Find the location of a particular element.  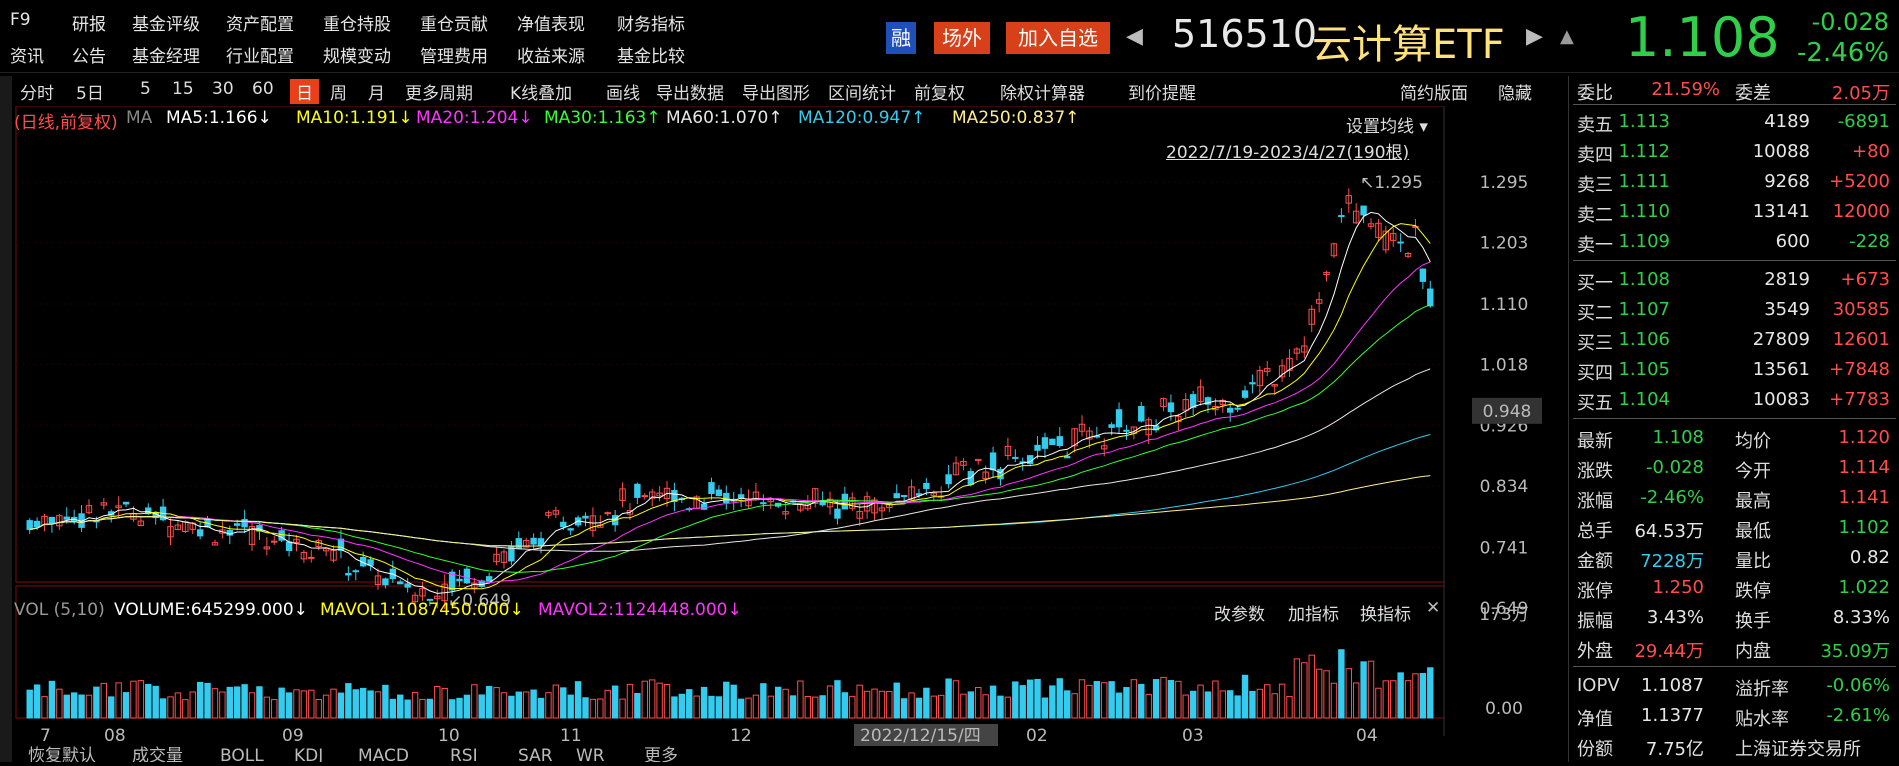

toolbar-1: 分时 is located at coordinates (37, 94).